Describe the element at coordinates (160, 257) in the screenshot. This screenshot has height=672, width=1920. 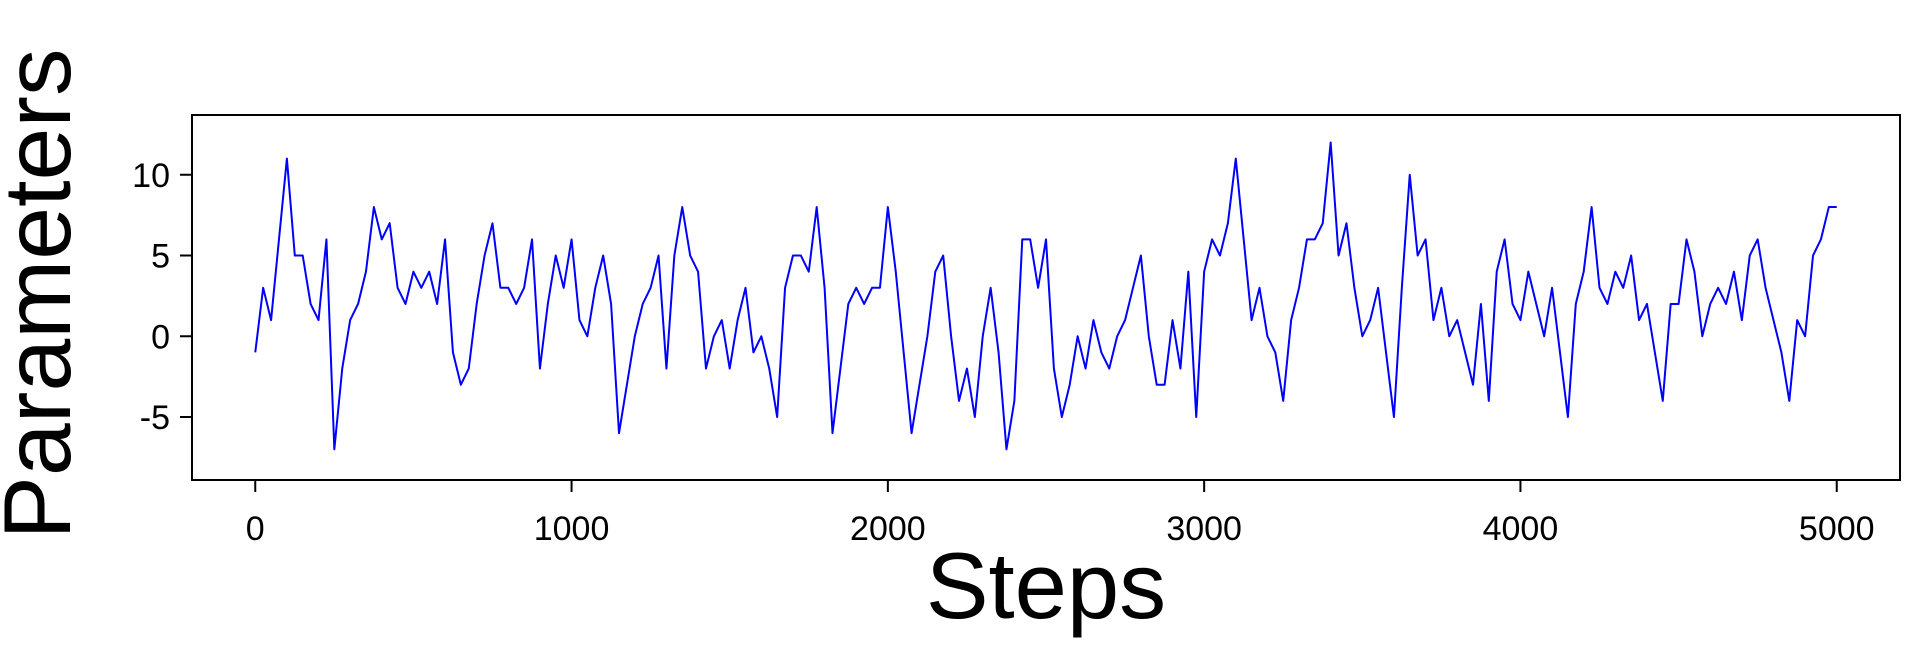
I see `y-tick-label: 5` at that location.